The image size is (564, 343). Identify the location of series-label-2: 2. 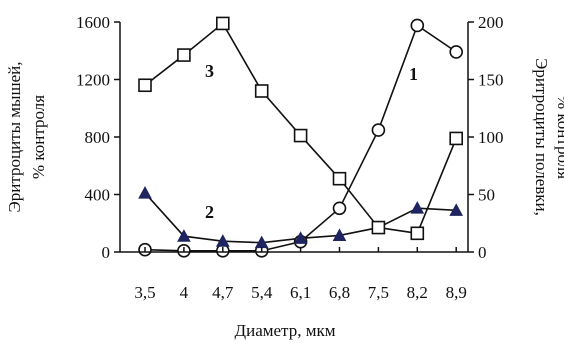
(209, 212).